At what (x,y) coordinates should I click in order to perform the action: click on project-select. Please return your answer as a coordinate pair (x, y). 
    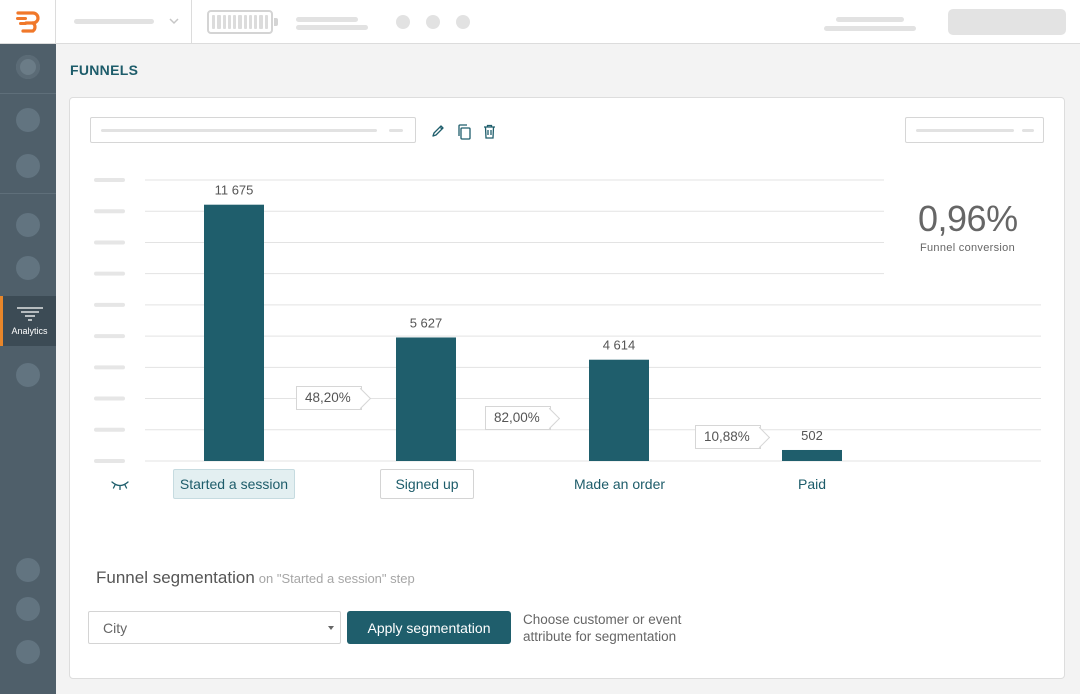
    Looking at the image, I should click on (124, 22).